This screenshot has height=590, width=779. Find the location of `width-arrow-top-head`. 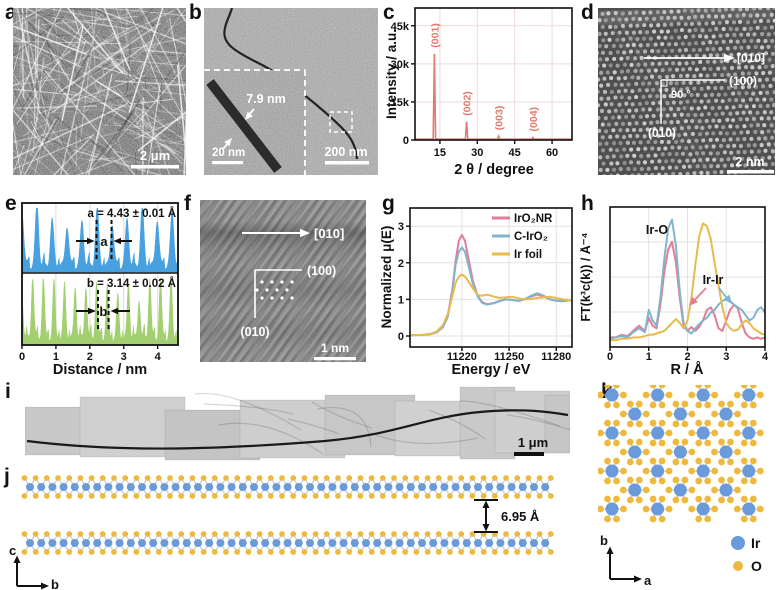

width-arrow-top-head is located at coordinates (249, 115).